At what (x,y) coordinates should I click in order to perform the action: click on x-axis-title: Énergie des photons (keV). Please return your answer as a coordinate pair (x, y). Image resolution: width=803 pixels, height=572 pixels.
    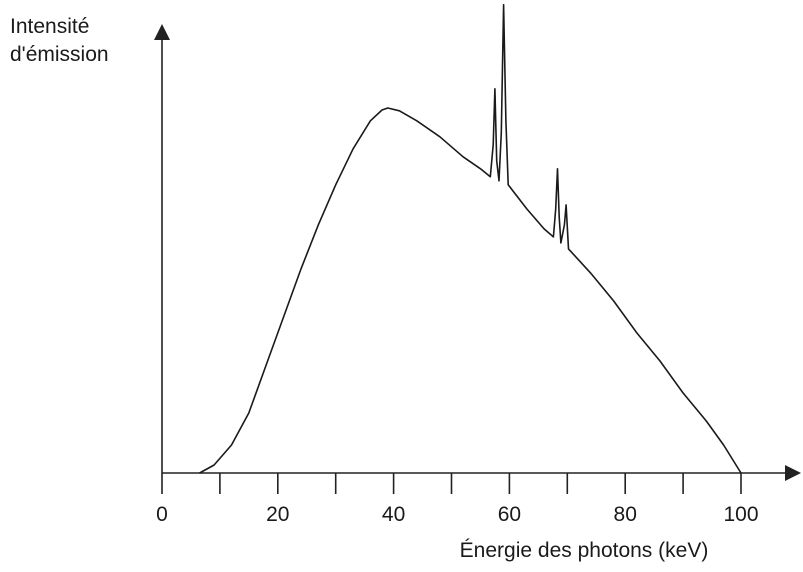
    Looking at the image, I should click on (584, 550).